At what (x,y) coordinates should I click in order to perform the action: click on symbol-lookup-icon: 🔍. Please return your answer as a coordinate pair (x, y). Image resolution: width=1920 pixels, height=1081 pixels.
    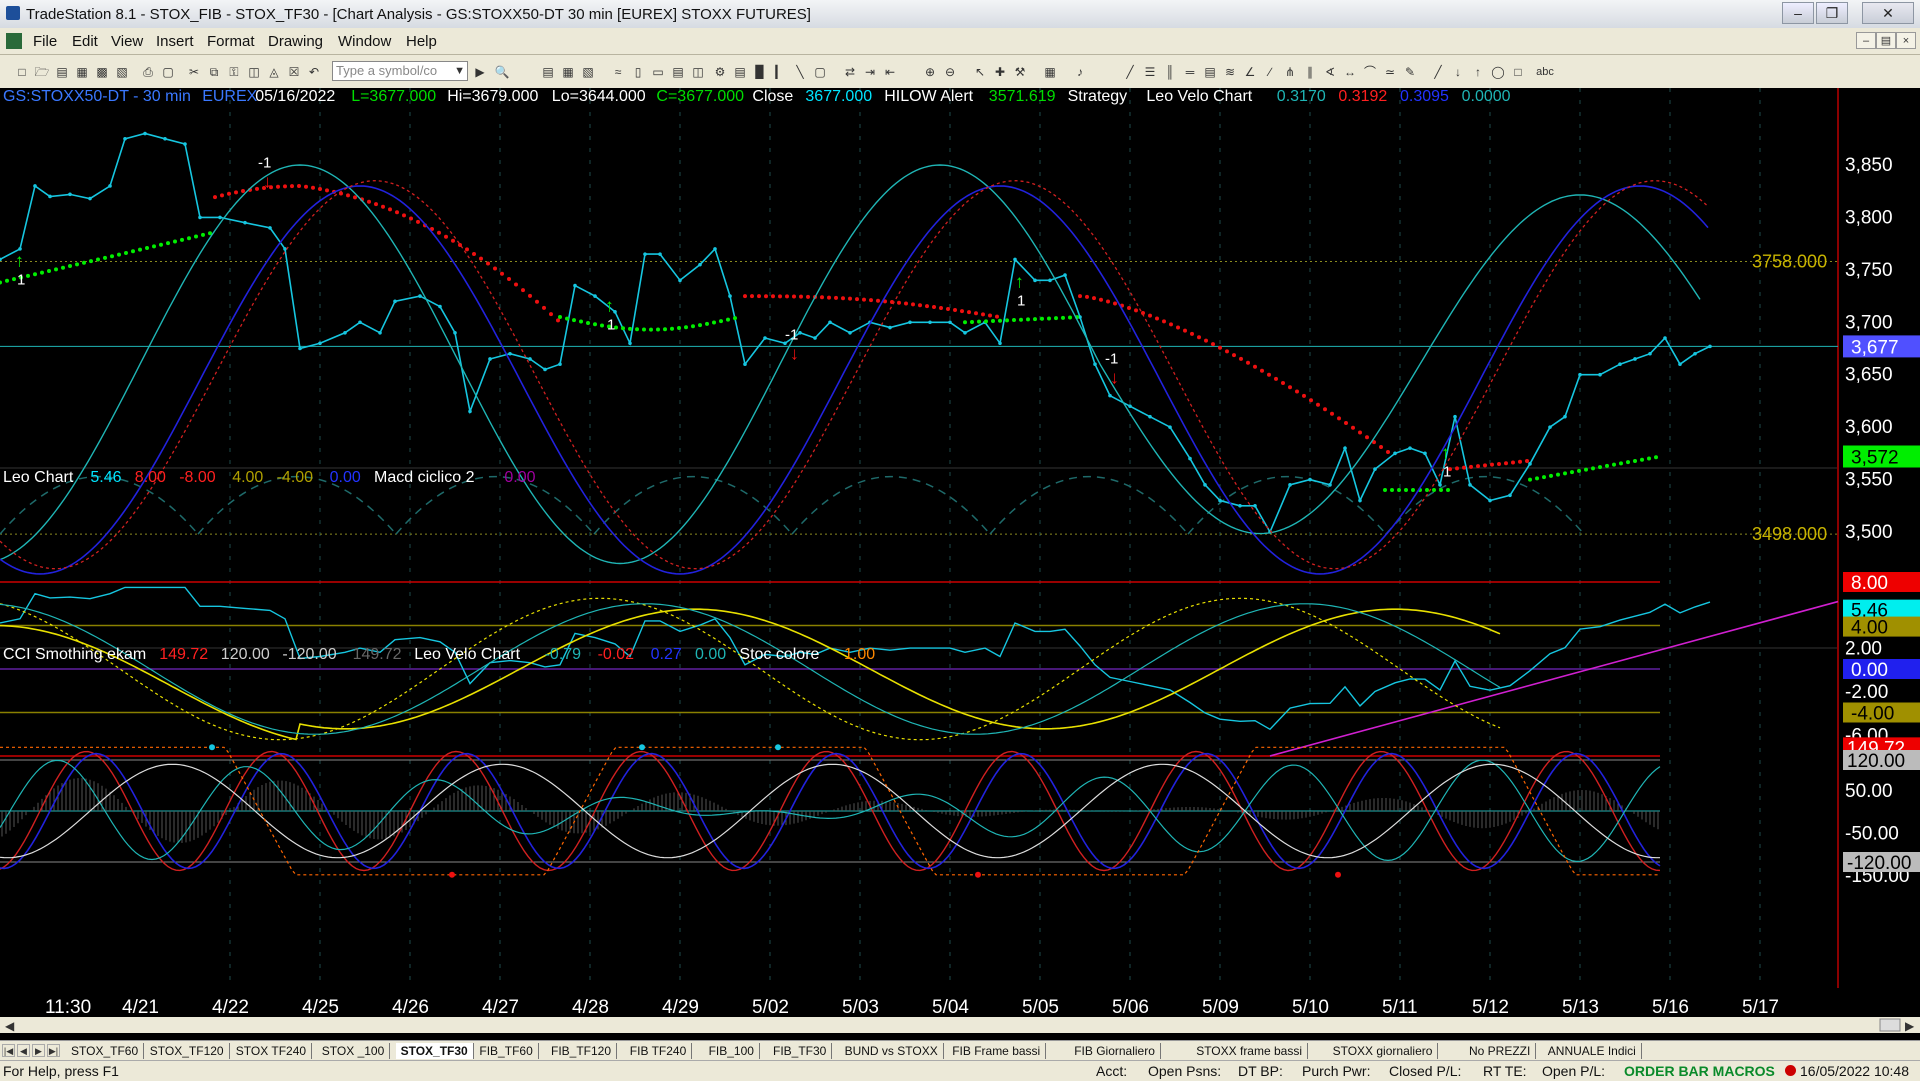
    Looking at the image, I should click on (502, 72).